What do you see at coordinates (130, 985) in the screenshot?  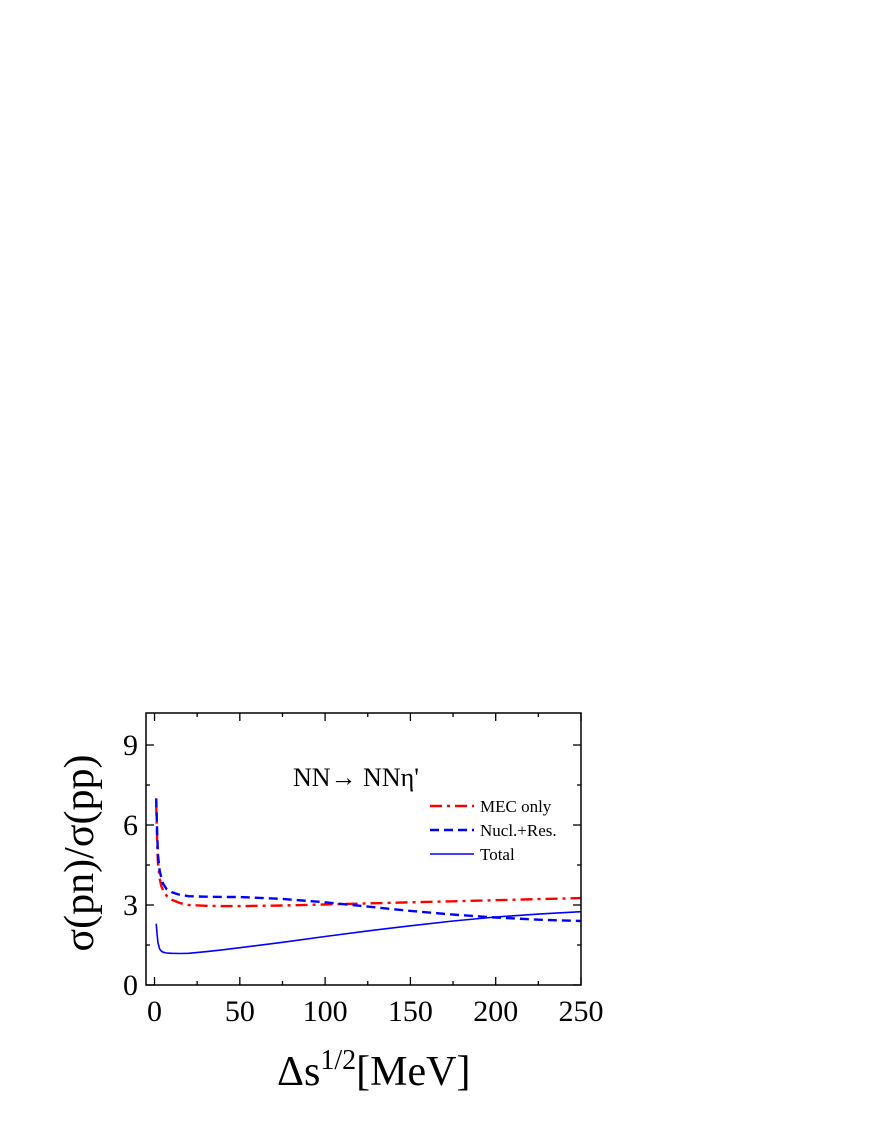 I see `y-tick-label: 0` at bounding box center [130, 985].